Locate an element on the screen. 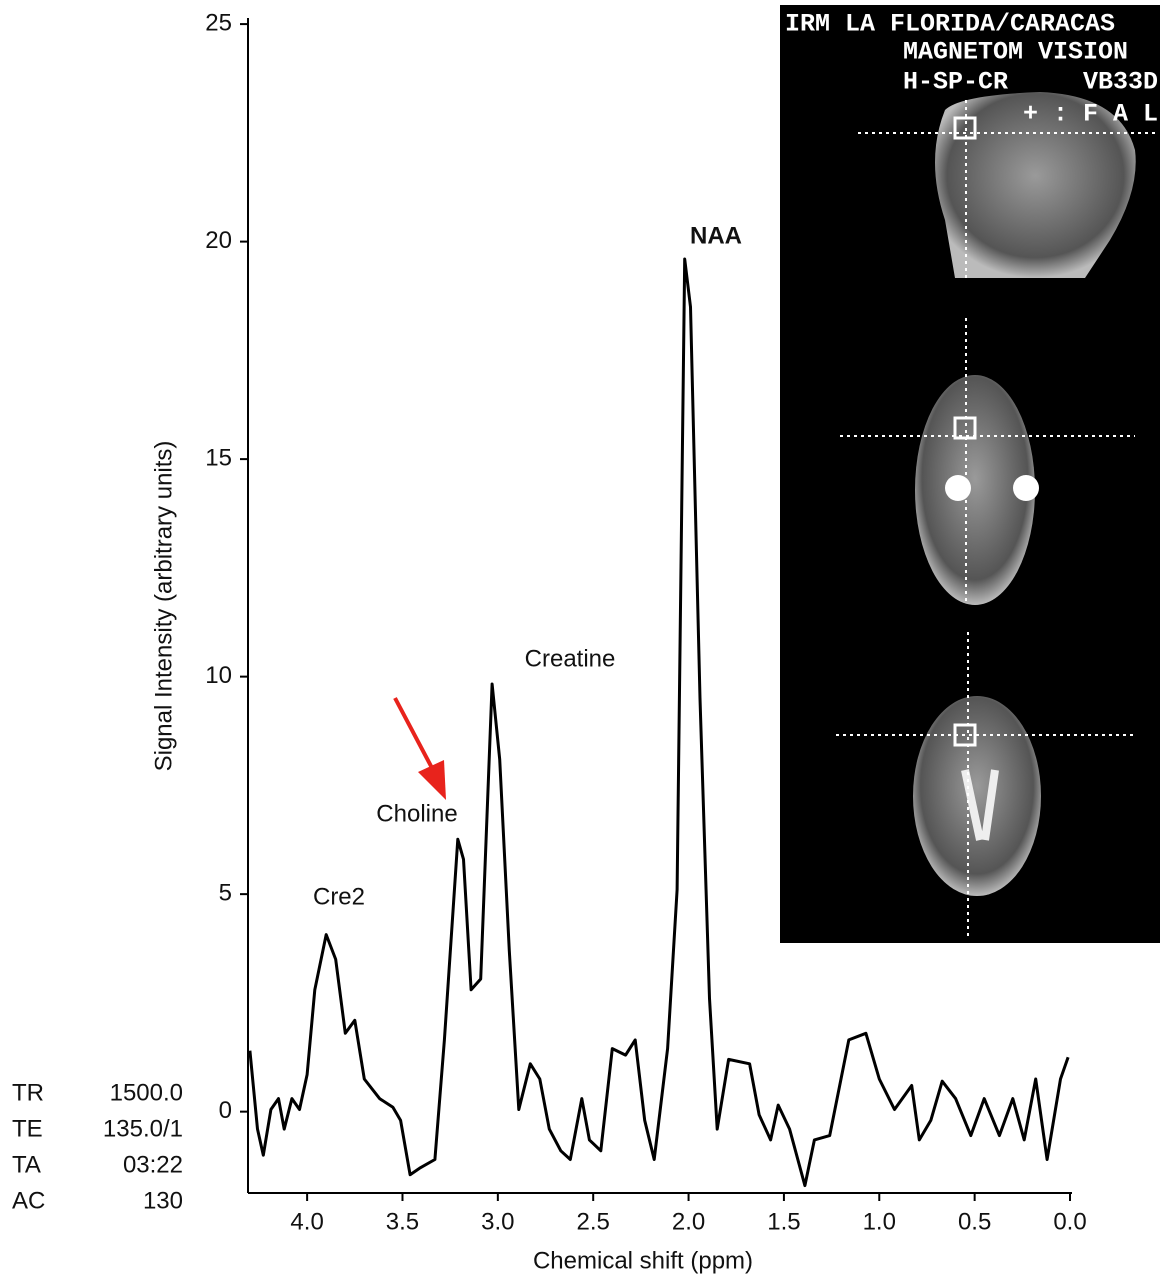 This screenshot has width=1160, height=1282. voxel-boxes is located at coordinates (965, 431).